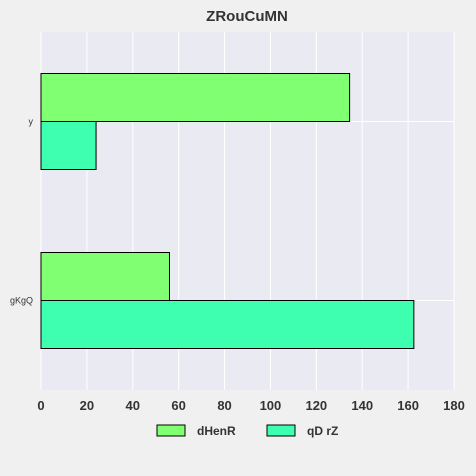  Describe the element at coordinates (247, 431) in the screenshot. I see `legend: dHenR qD rZ` at that location.